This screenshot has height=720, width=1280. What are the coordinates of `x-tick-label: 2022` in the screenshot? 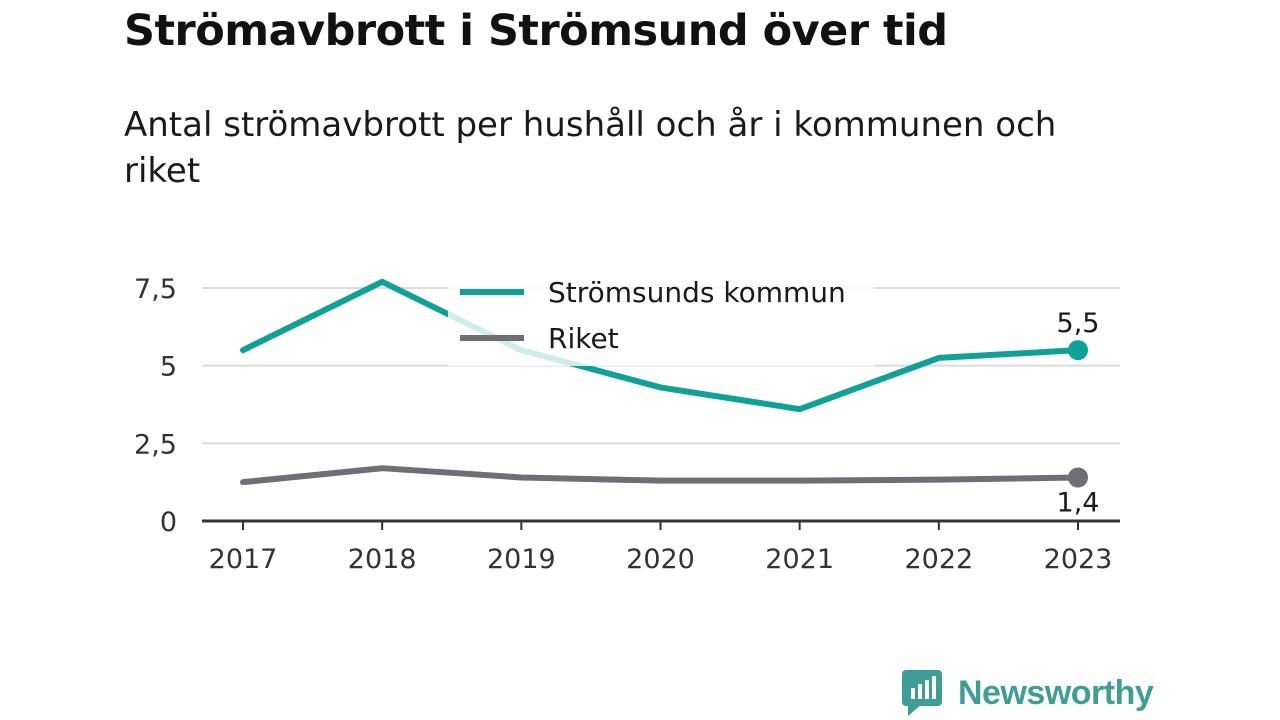 It's located at (938, 559).